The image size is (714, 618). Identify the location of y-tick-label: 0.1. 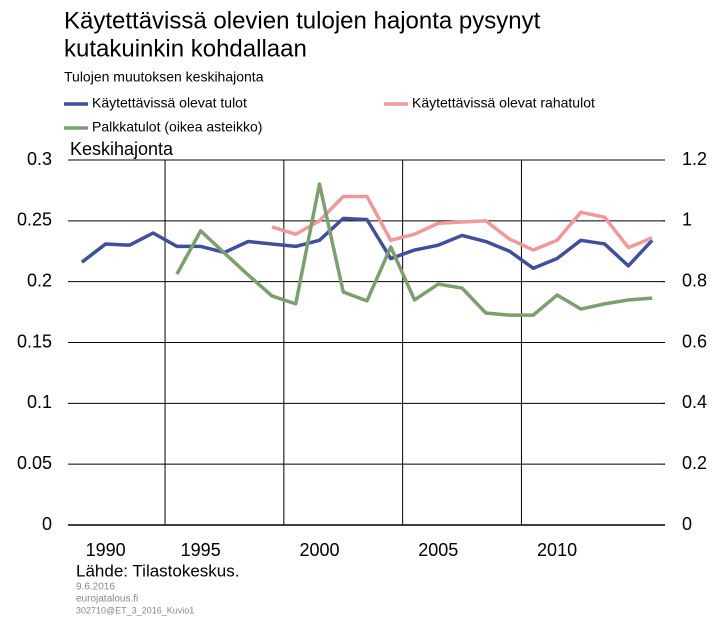
(39, 402).